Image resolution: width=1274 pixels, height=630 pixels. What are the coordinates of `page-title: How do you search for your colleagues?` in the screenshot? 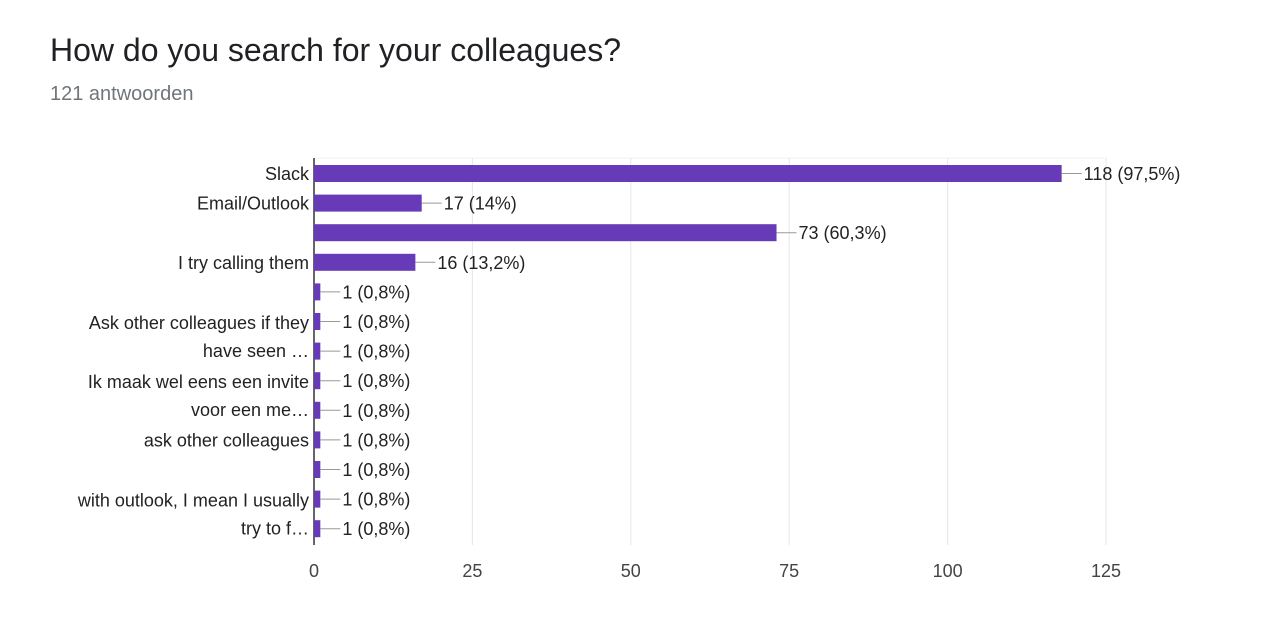 It's located at (335, 50).